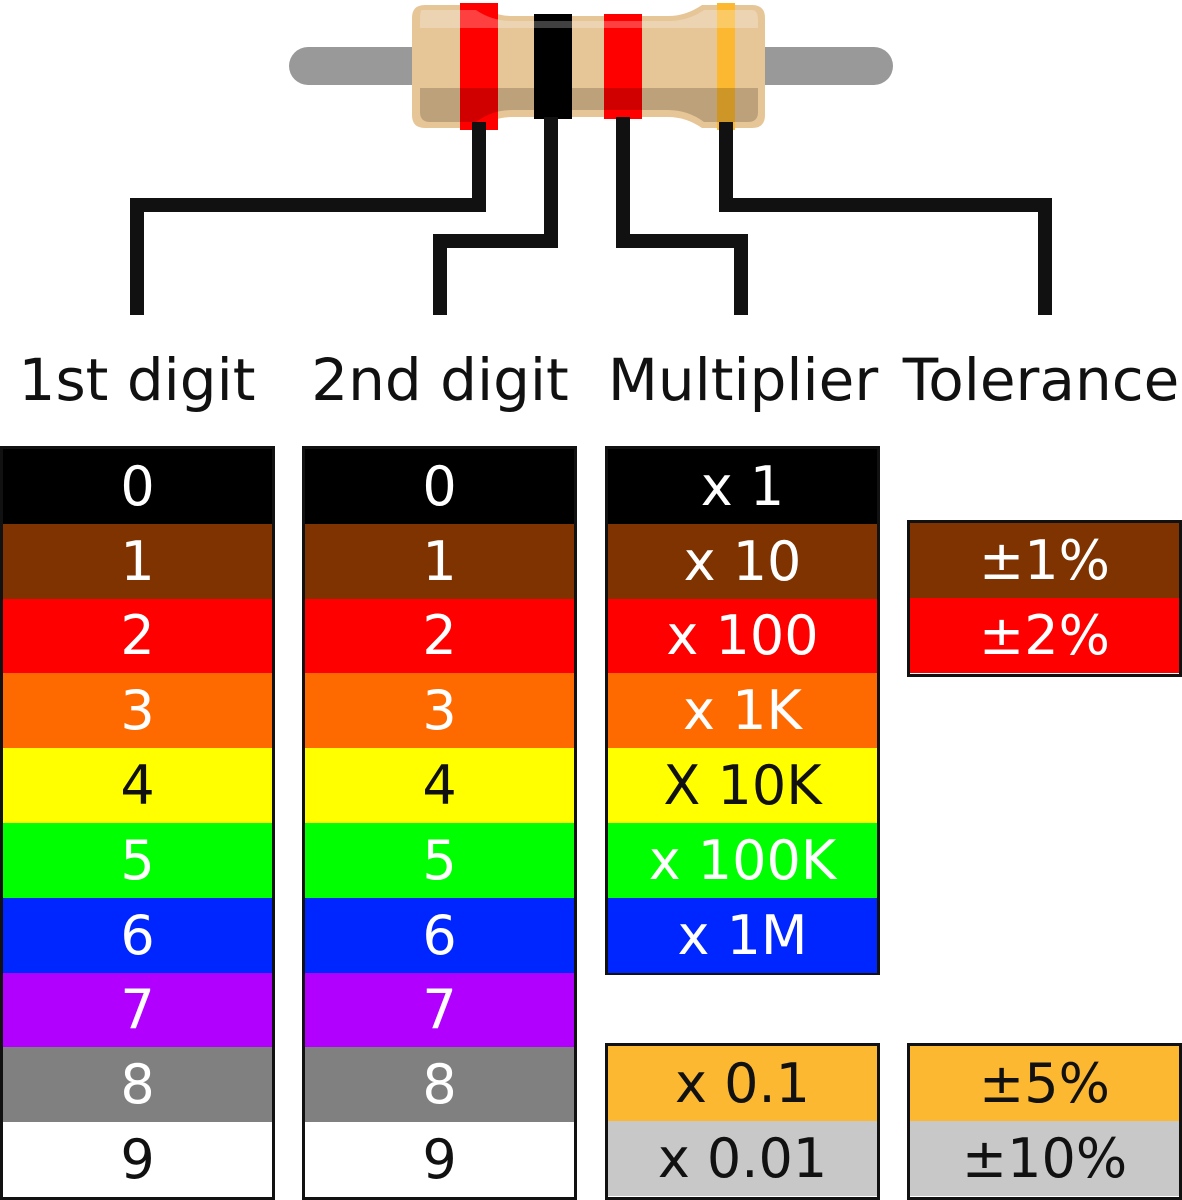  Describe the element at coordinates (588, 66) in the screenshot. I see `resistor-body` at that location.